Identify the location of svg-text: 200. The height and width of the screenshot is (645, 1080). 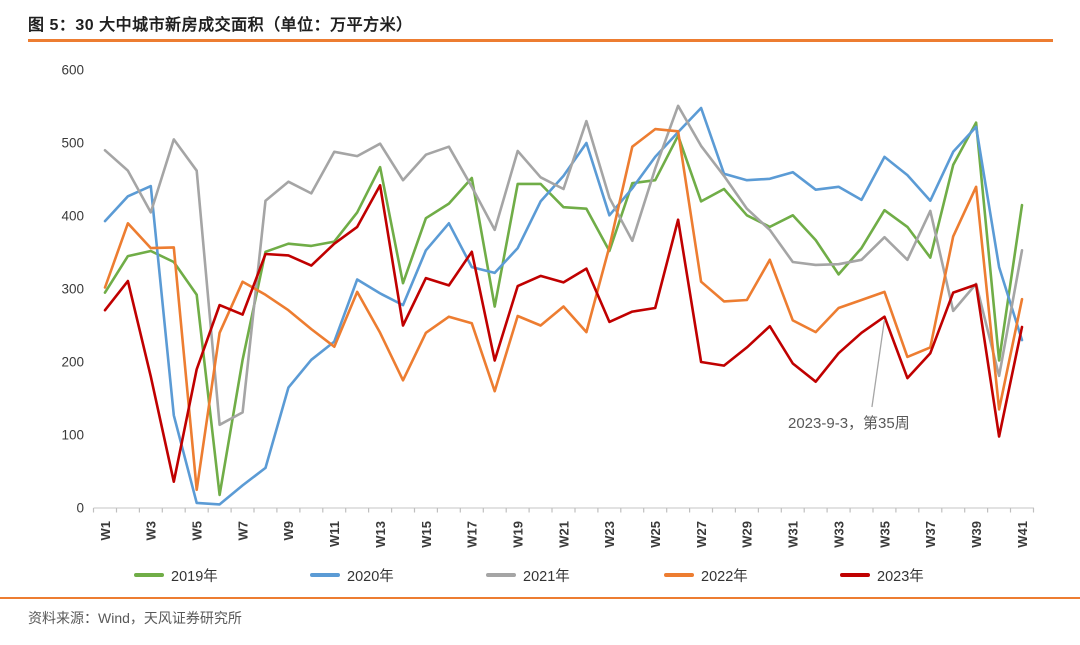
(72, 362).